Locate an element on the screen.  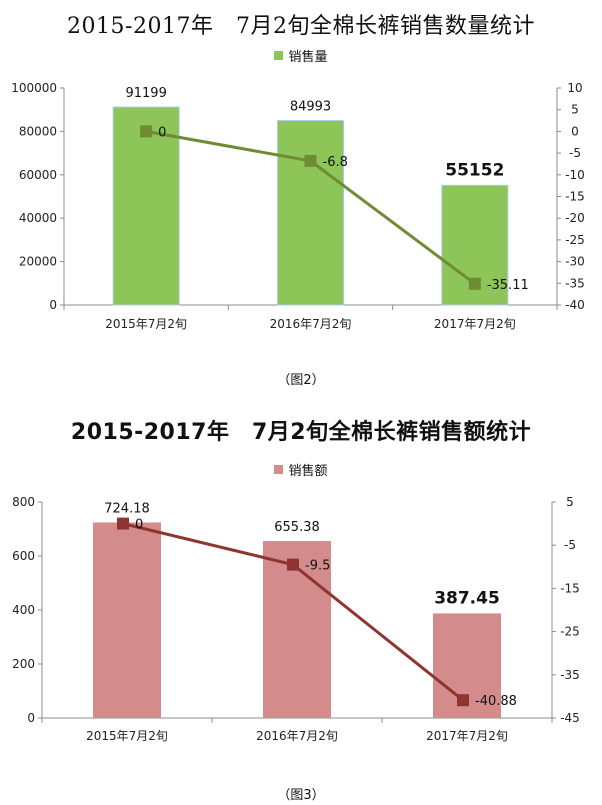
y-tick-label: 200 is located at coordinates (23, 664).